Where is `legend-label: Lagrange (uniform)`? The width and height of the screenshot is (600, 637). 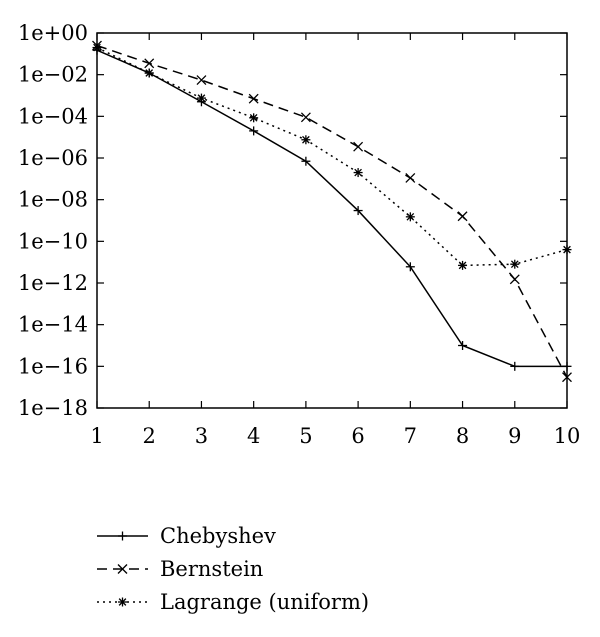 legend-label: Lagrange (uniform) is located at coordinates (264, 602).